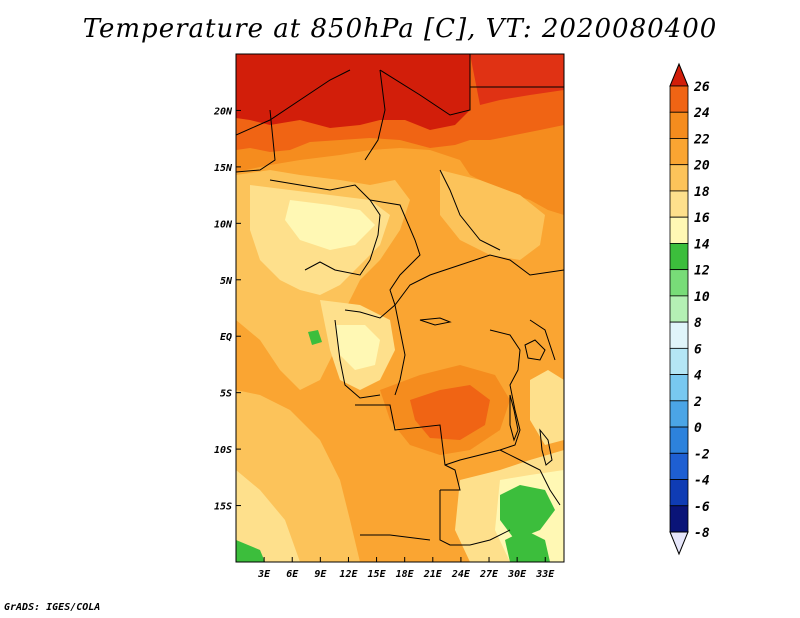 This screenshot has height=618, width=800. What do you see at coordinates (223, 224) in the screenshot?
I see `lat-tick-label: 10N` at bounding box center [223, 224].